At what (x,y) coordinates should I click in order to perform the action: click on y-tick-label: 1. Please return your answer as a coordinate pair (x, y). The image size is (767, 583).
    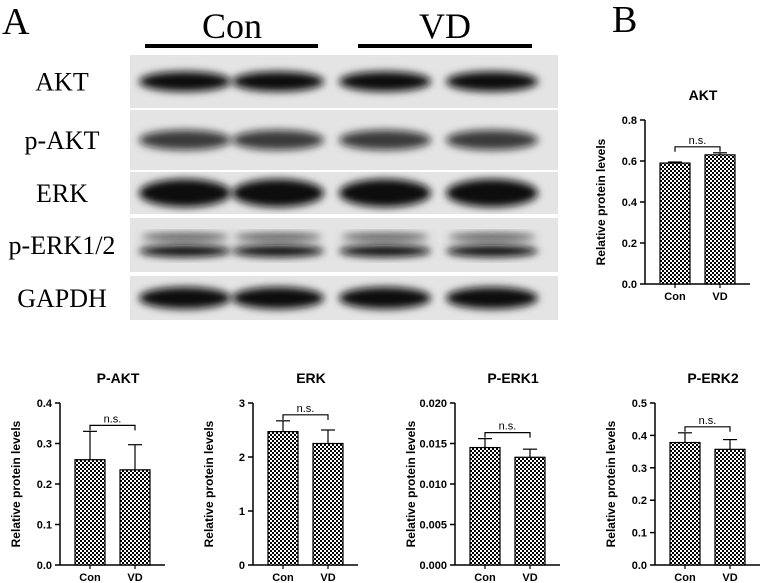
    Looking at the image, I should click on (242, 512).